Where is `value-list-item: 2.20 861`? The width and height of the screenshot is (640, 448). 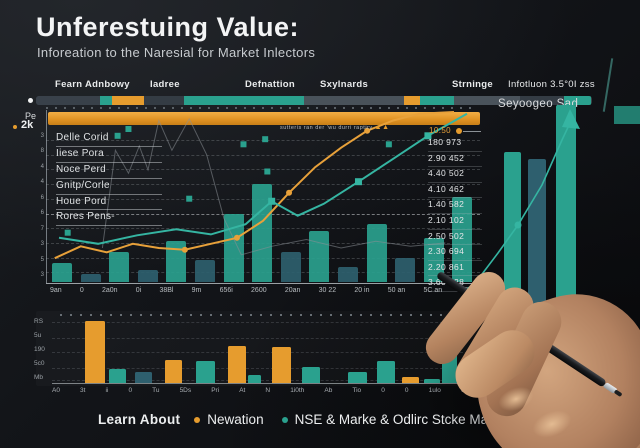 value-list-item: 2.20 861 is located at coordinates (455, 269).